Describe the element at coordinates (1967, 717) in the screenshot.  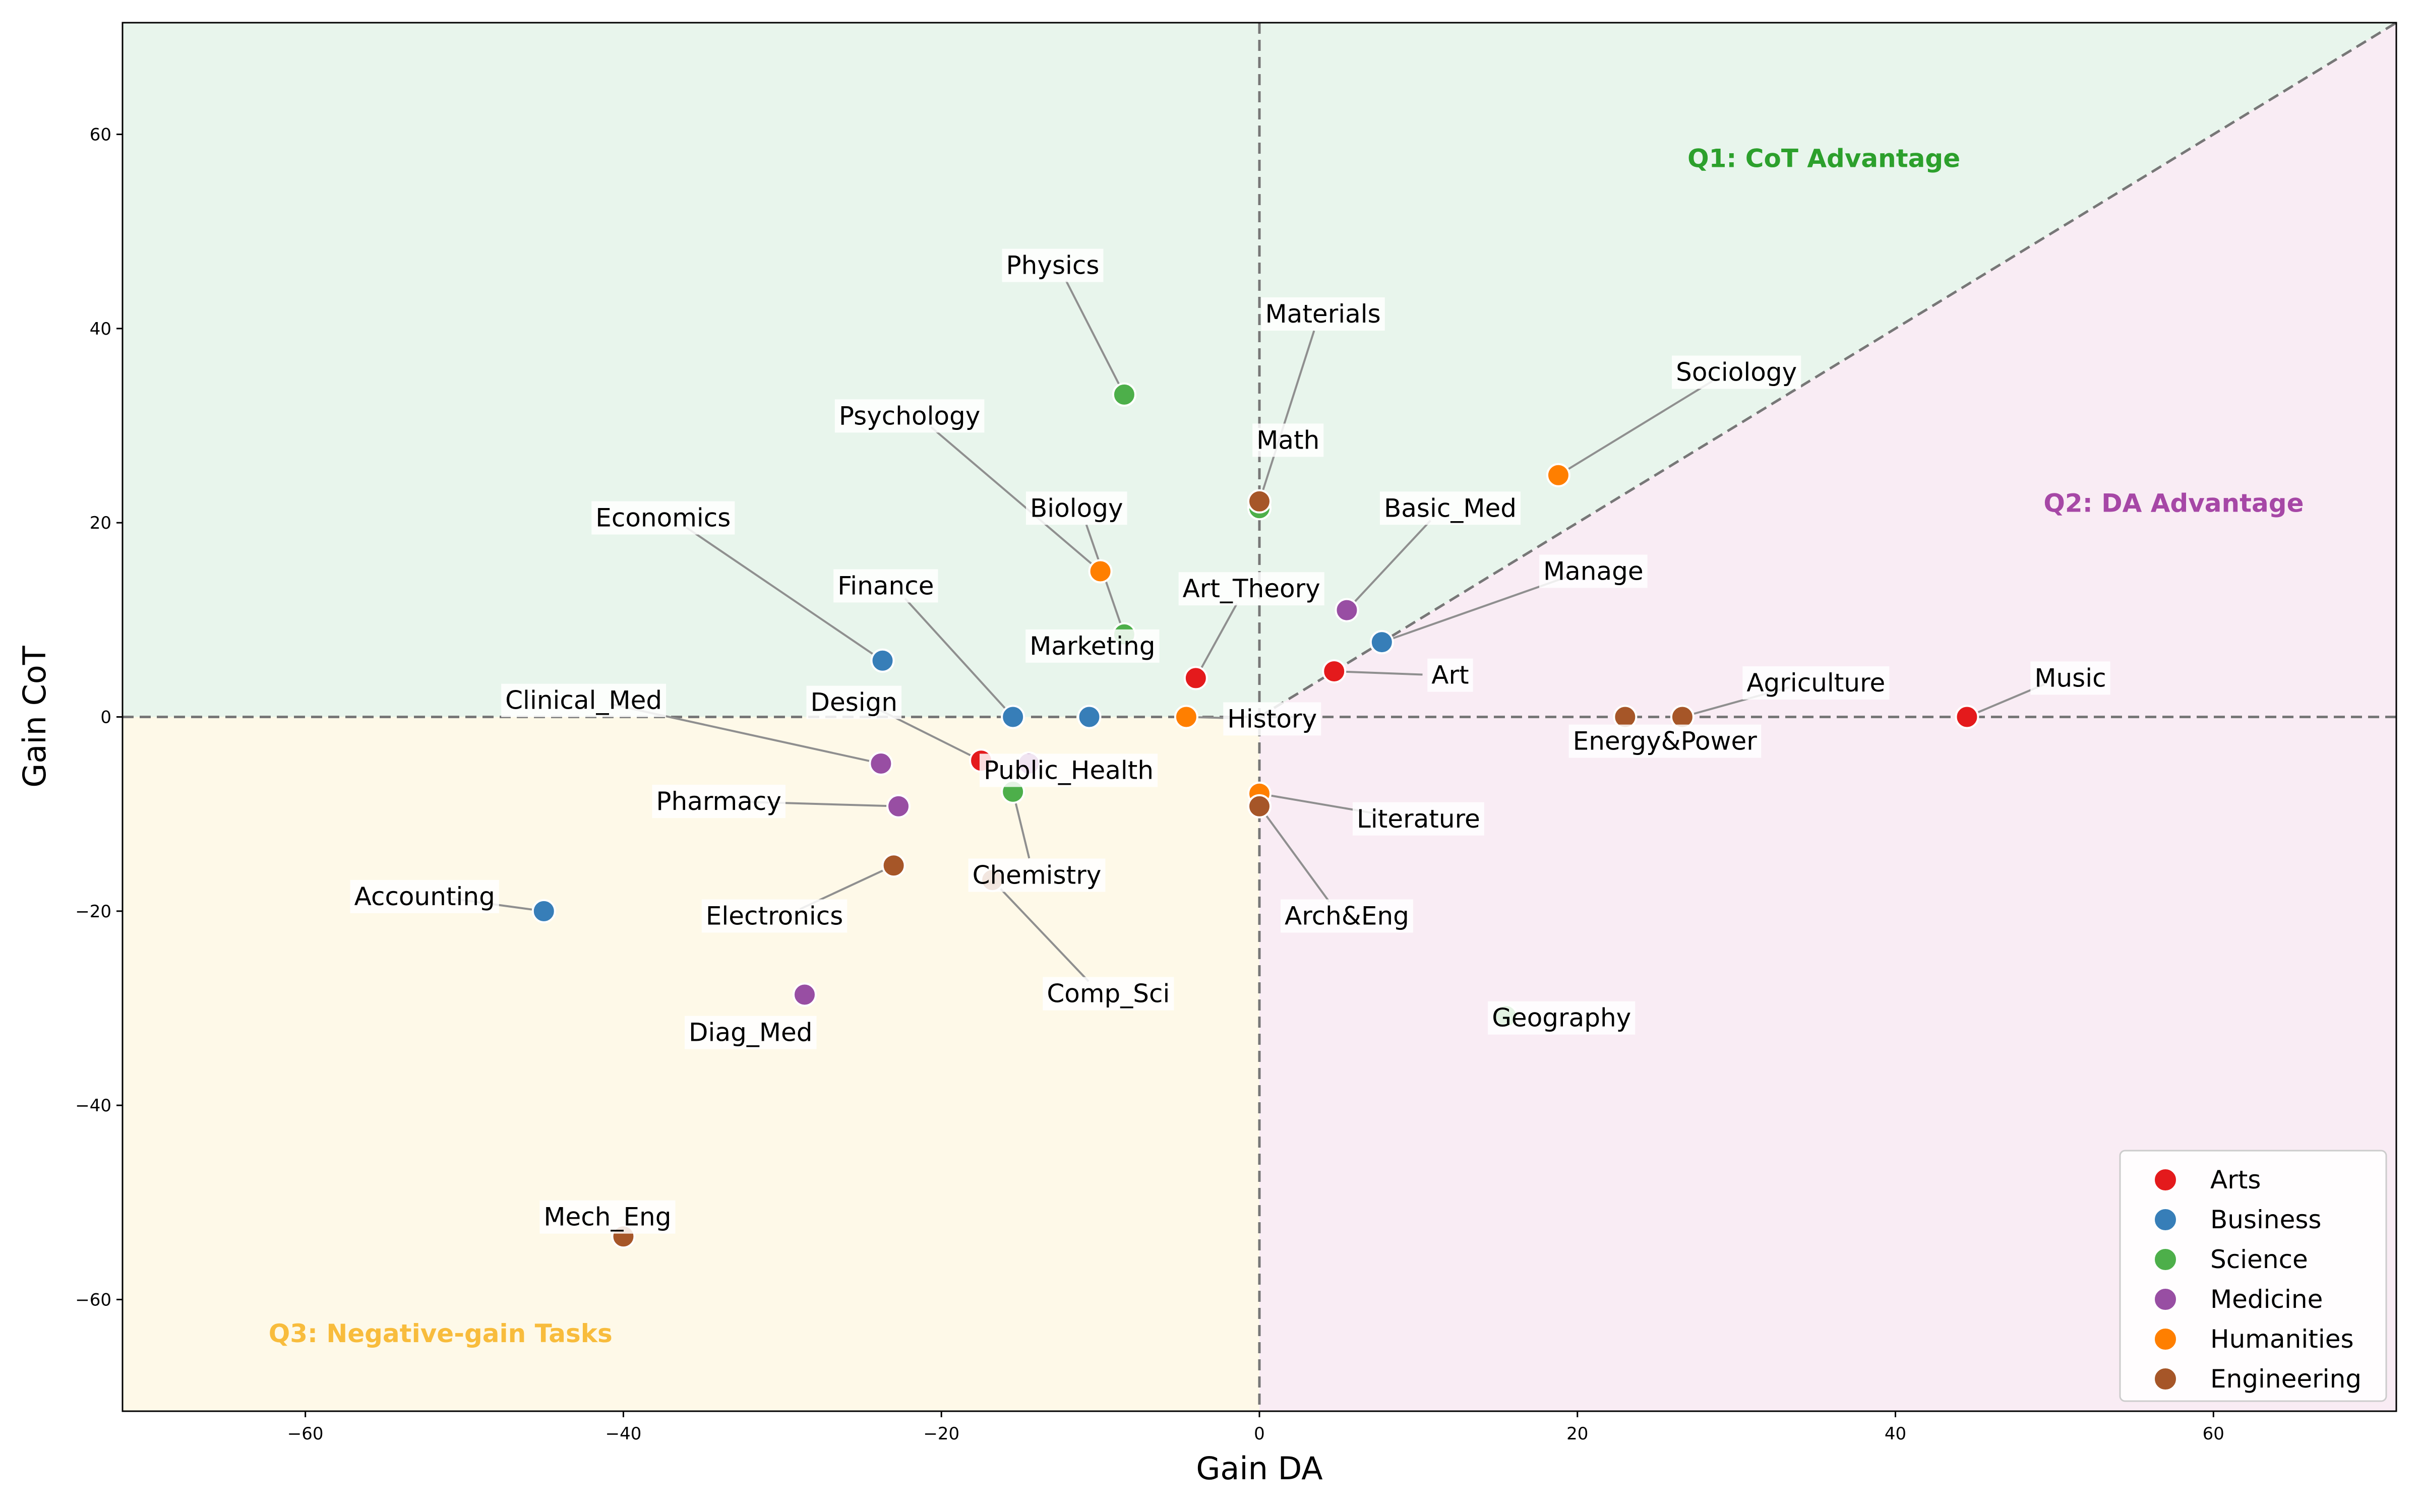
I see `data-point-music` at that location.